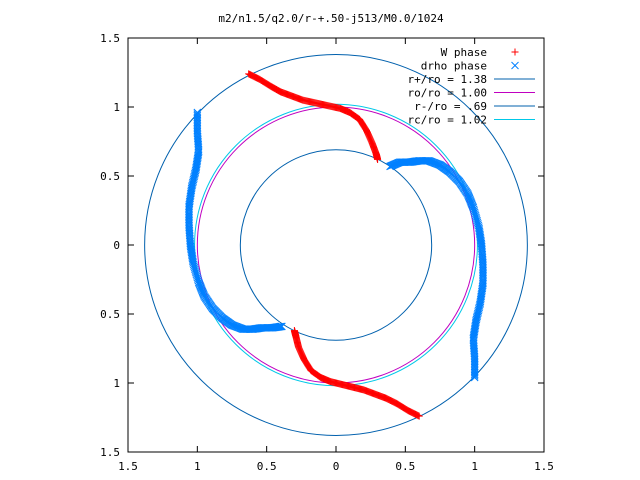 The image size is (640, 480). What do you see at coordinates (128, 466) in the screenshot?
I see `x-tick-label: 1.5` at bounding box center [128, 466].